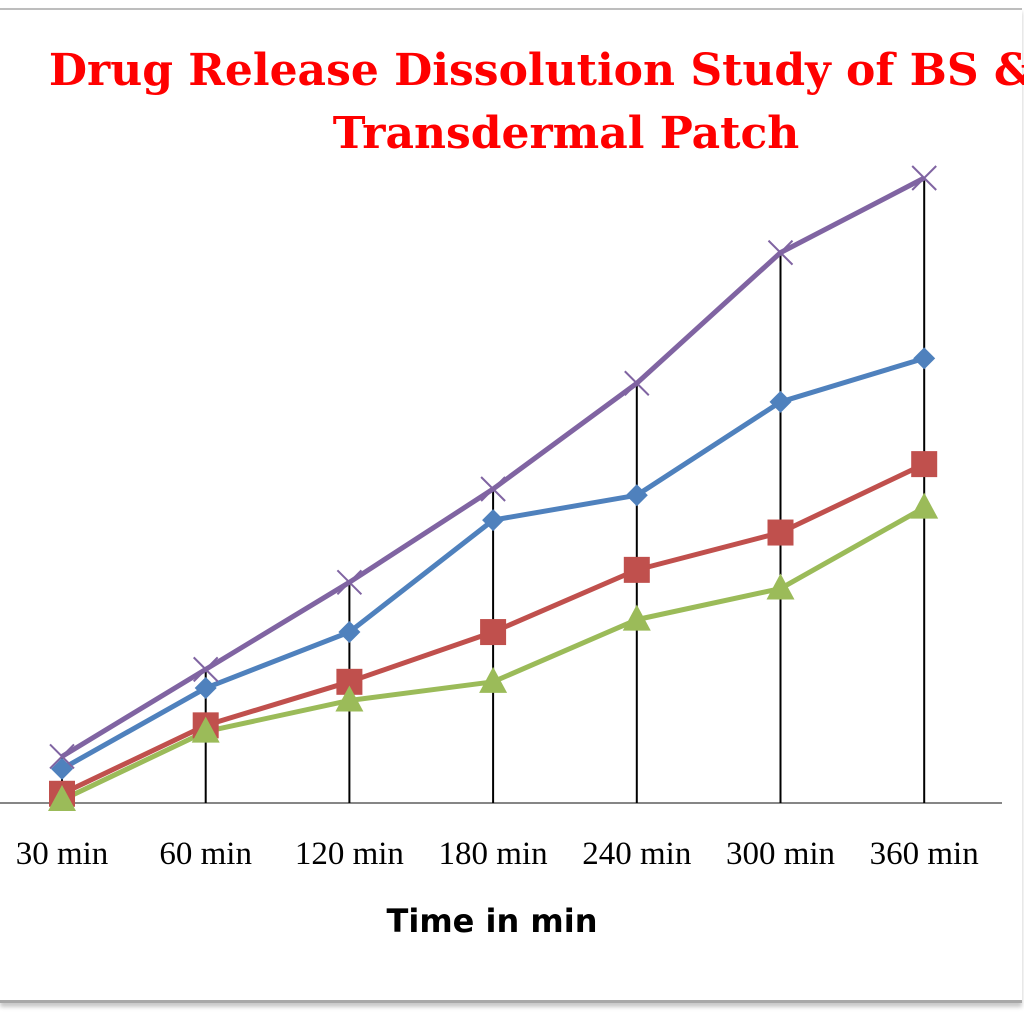 This screenshot has height=1024, width=1024. What do you see at coordinates (492, 921) in the screenshot?
I see `x-axis-title: Time in min` at bounding box center [492, 921].